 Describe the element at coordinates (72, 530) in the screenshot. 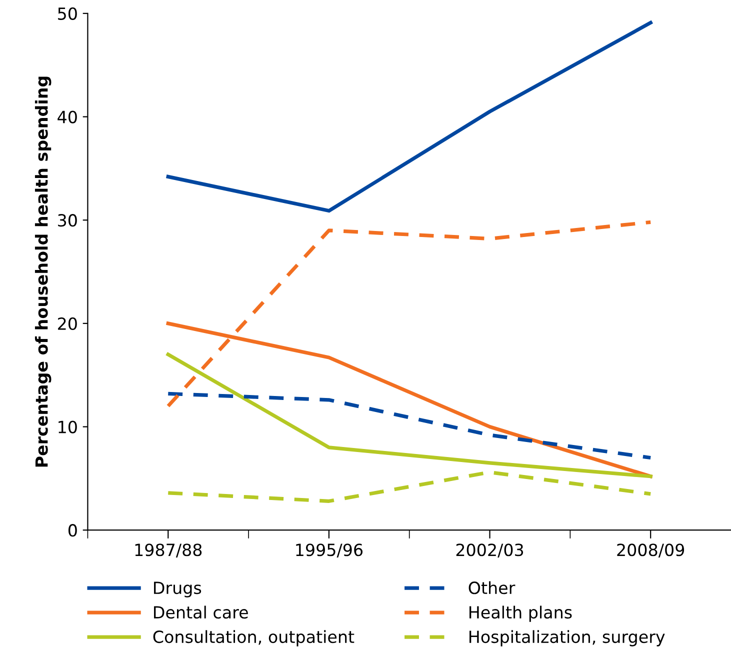

I see `y-tick-label: 0` at that location.